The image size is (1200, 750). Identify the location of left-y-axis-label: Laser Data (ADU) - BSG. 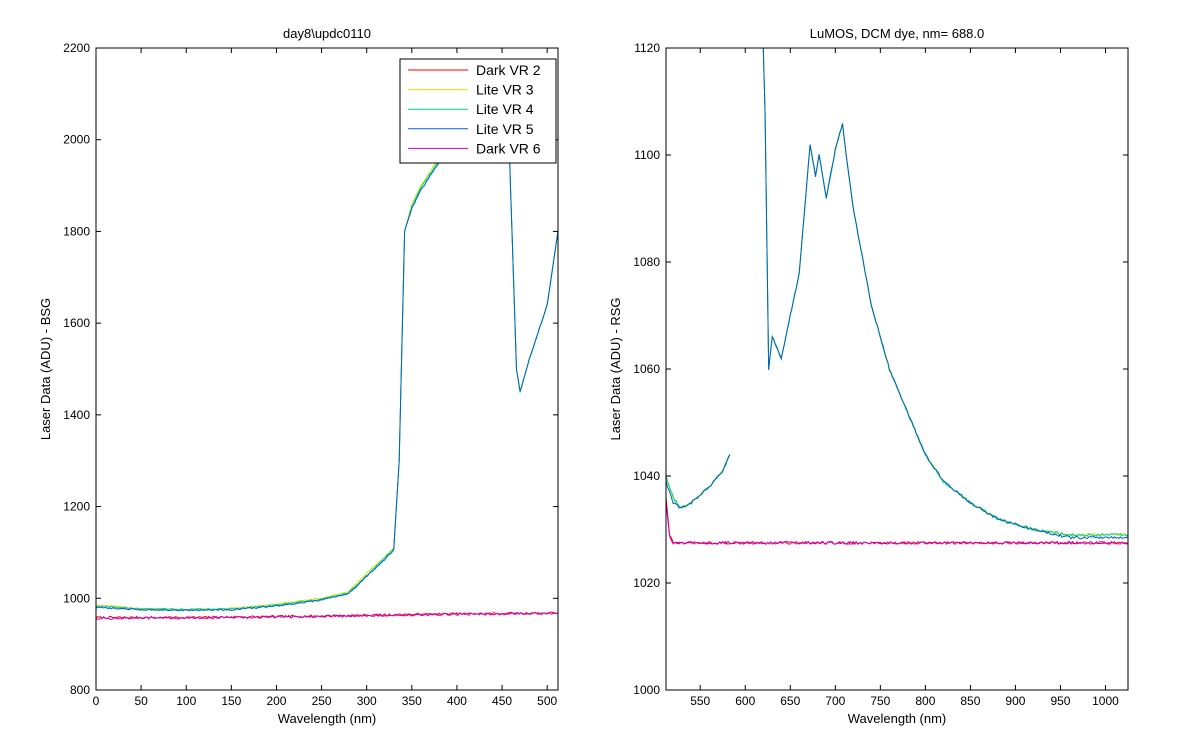
(45, 369).